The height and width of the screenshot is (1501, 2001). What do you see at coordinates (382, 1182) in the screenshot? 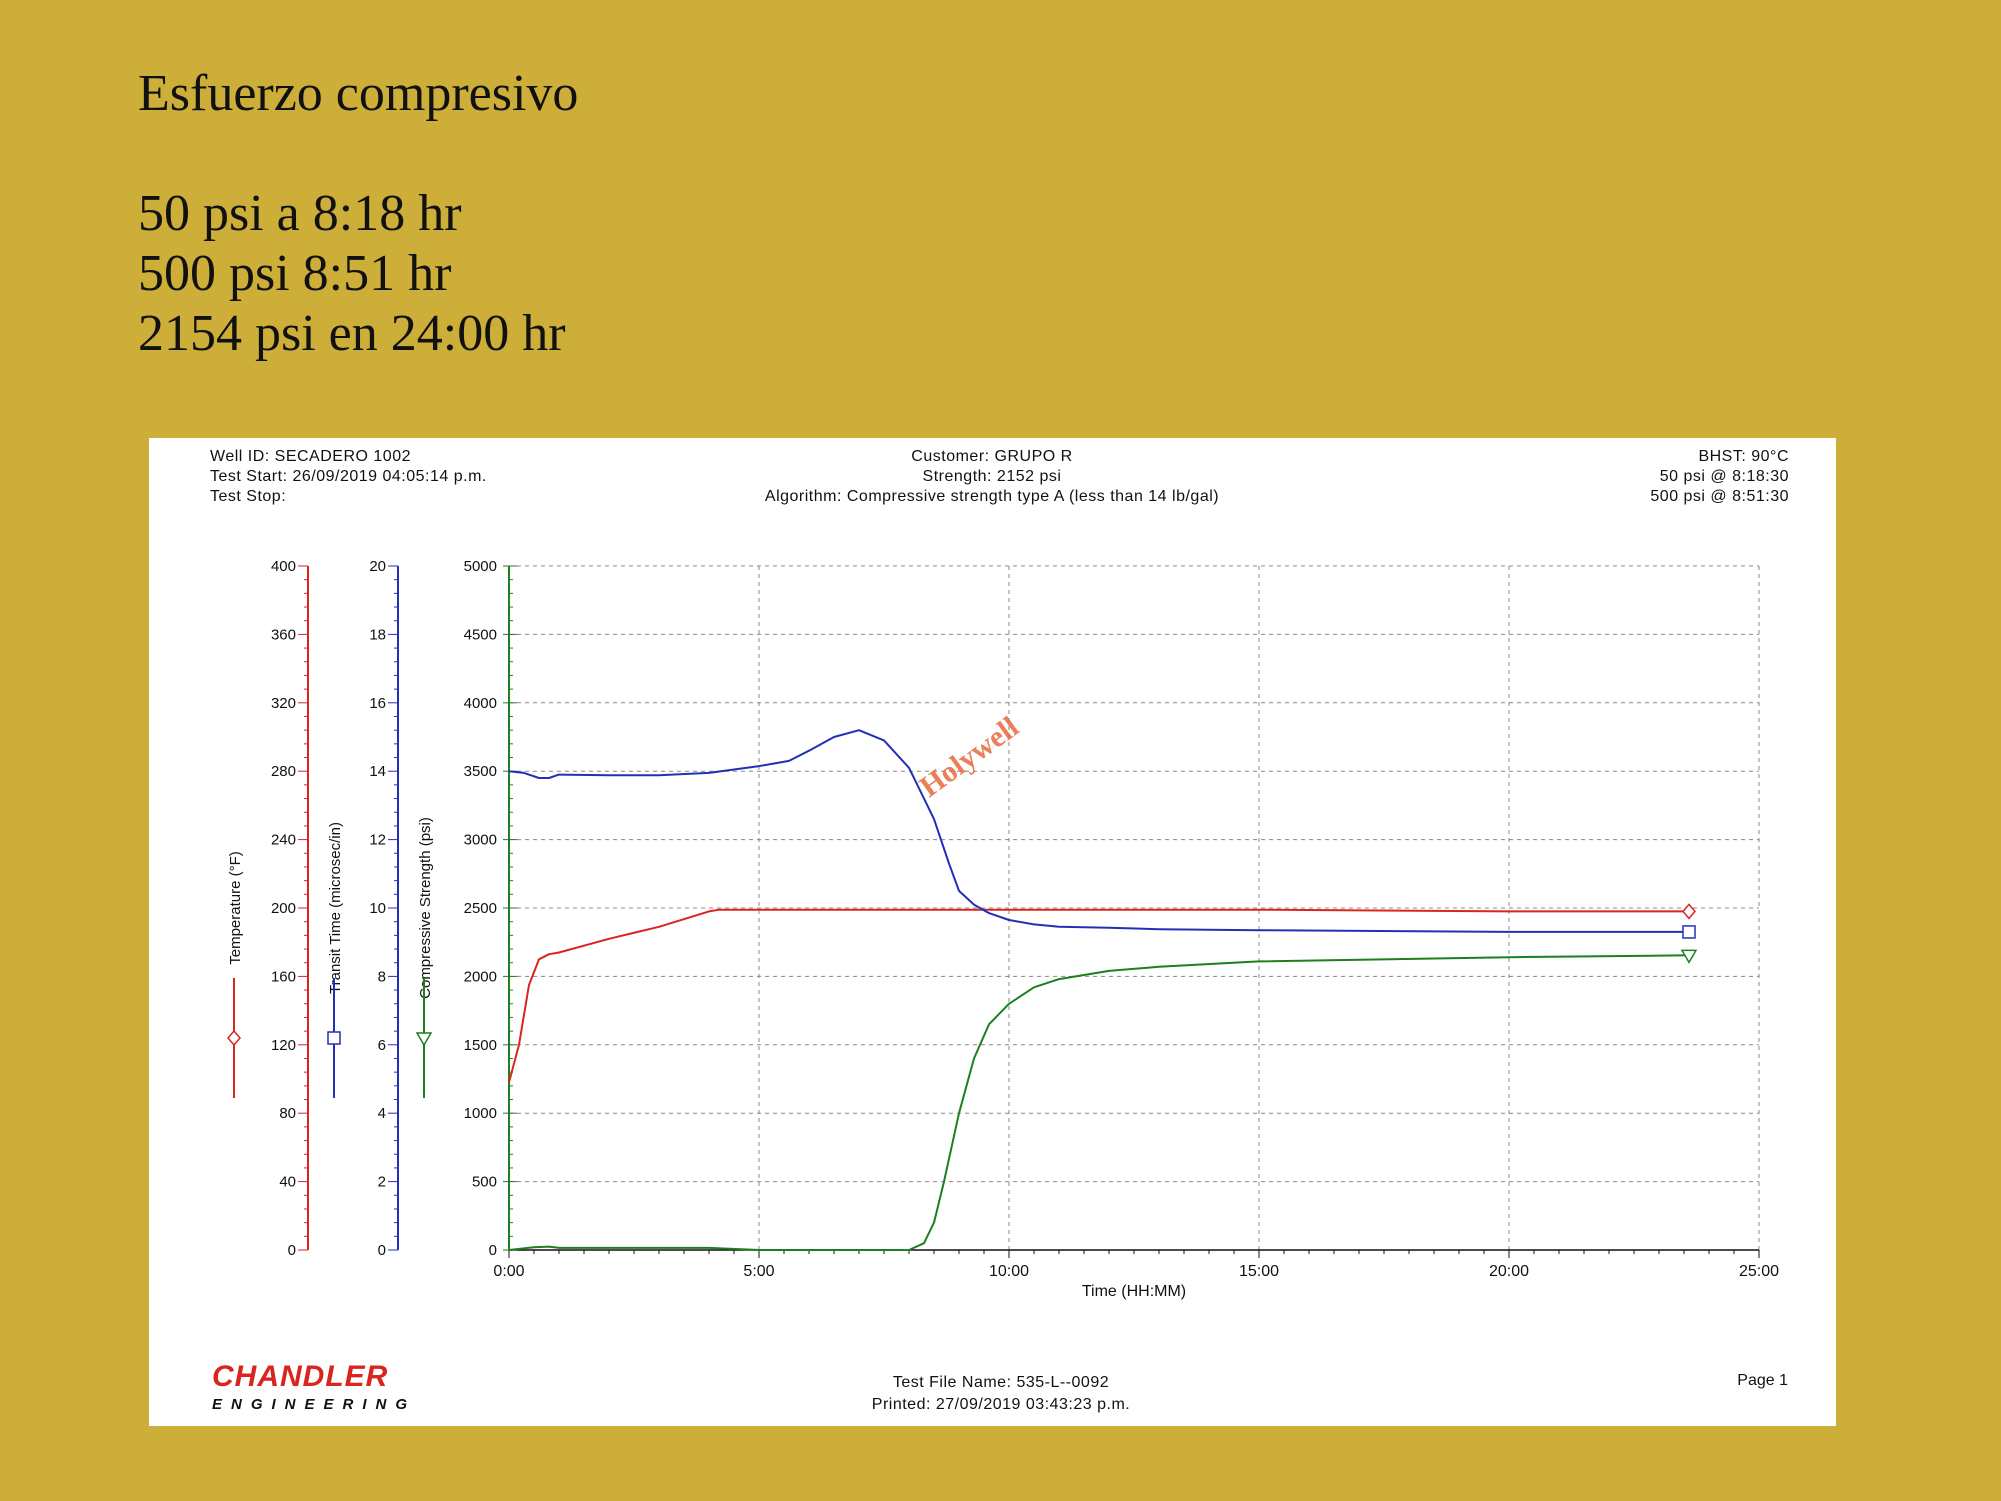
I see `transit_time-tick-label: 2` at bounding box center [382, 1182].